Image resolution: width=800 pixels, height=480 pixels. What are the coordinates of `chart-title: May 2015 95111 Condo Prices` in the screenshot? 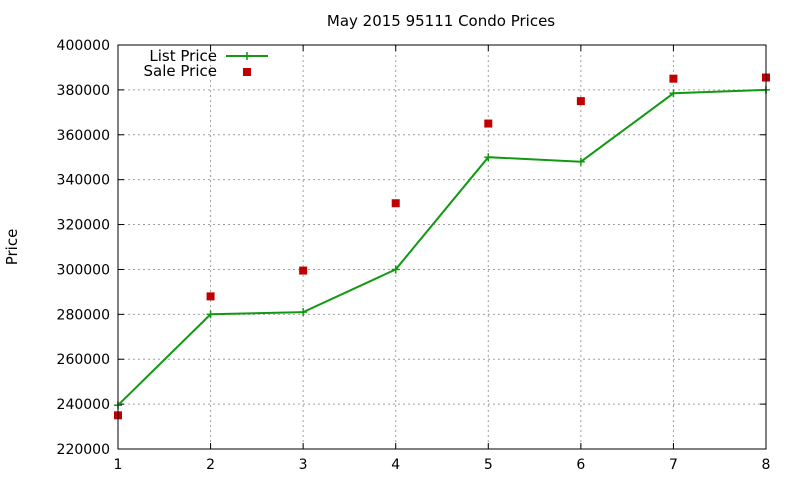 It's located at (441, 21).